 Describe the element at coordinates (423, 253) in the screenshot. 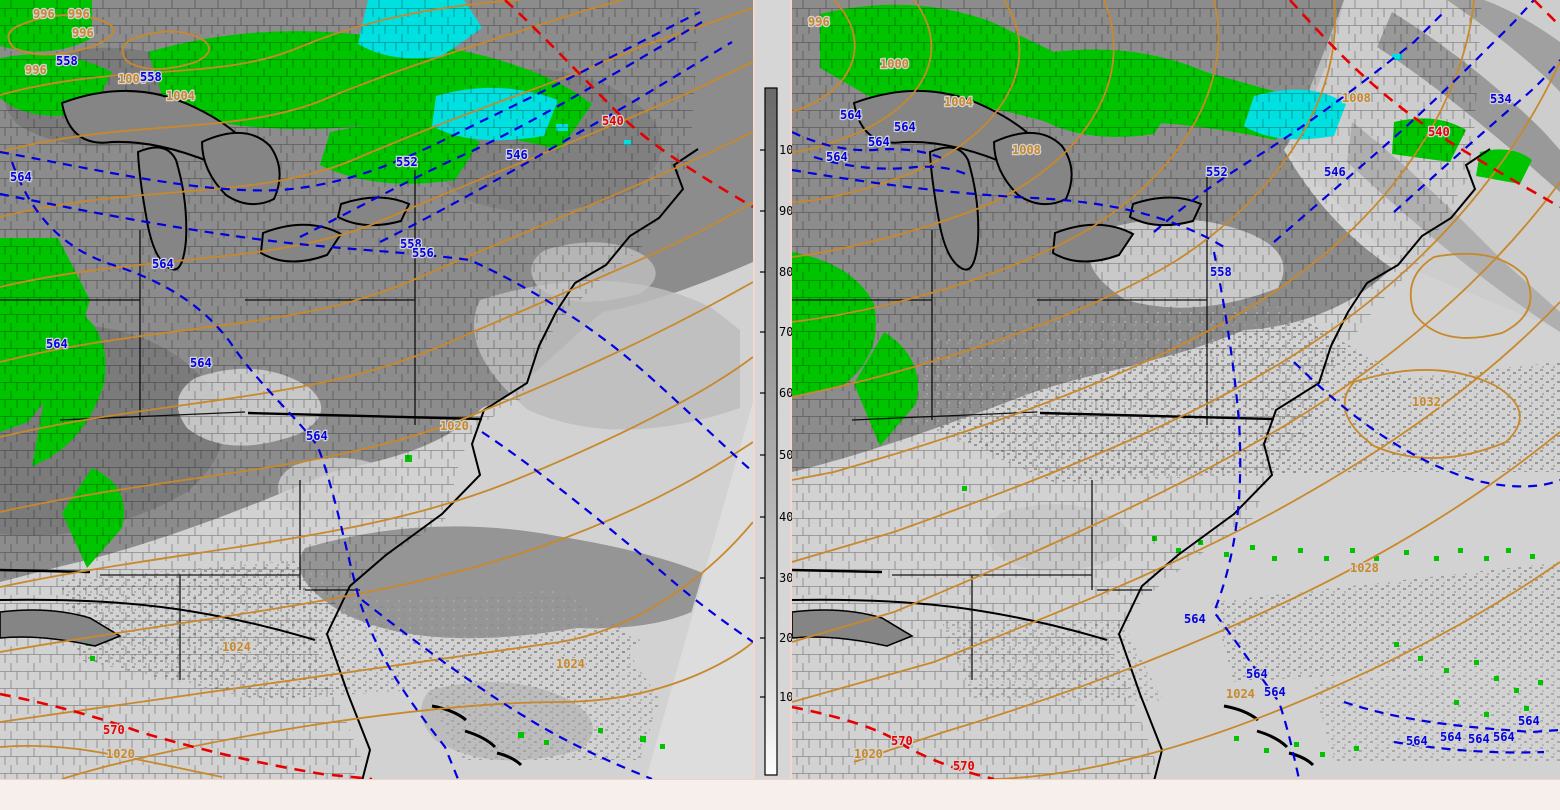

I see `svg-text: 556` at that location.